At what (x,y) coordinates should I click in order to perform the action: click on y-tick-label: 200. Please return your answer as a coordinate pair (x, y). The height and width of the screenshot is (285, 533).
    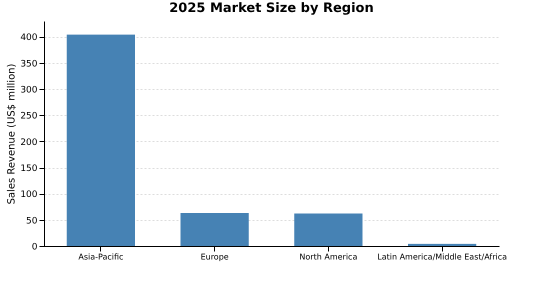
    Looking at the image, I should click on (29, 143).